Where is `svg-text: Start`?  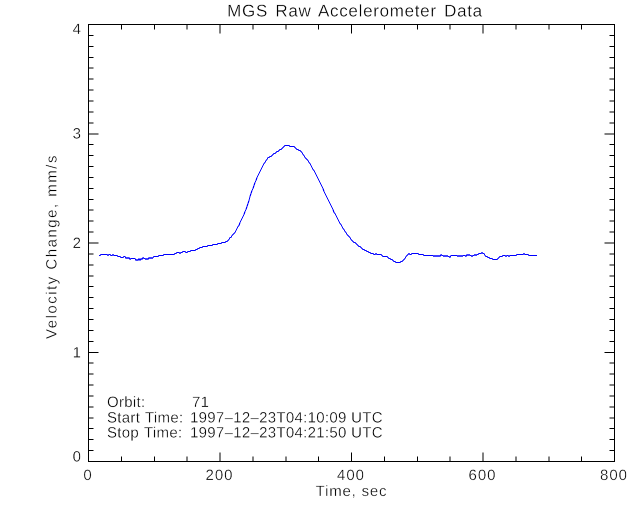 svg-text: Start is located at coordinates (124, 417).